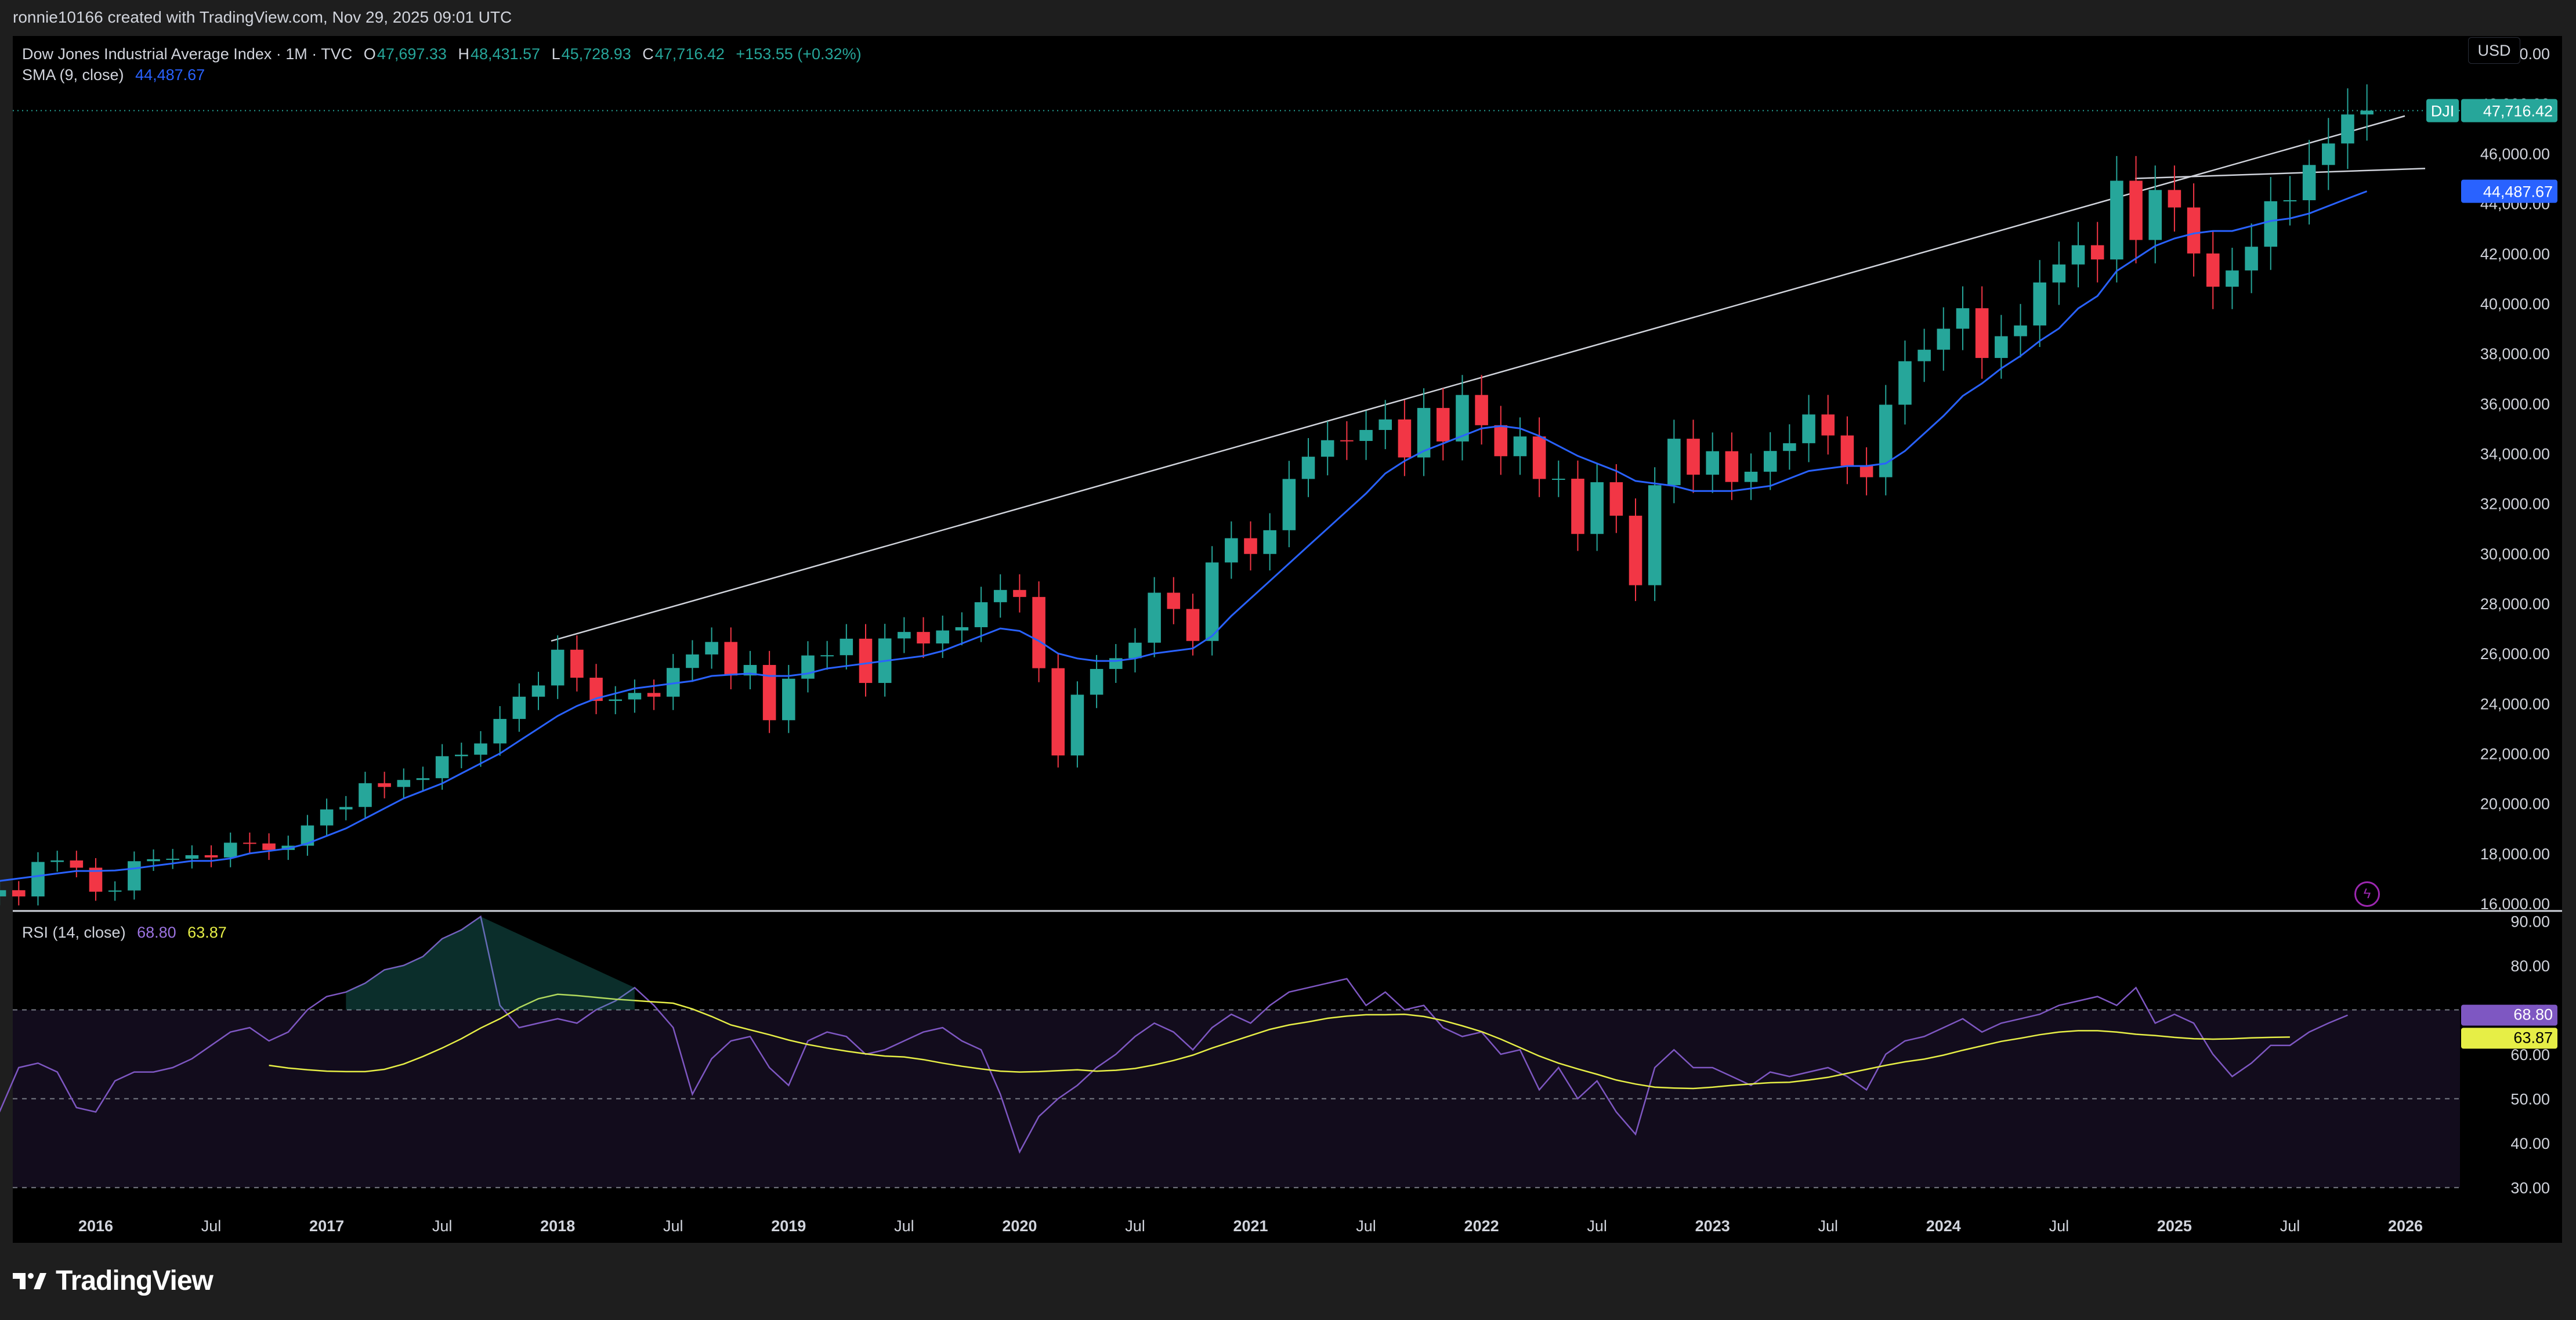  What do you see at coordinates (2530, 921) in the screenshot?
I see `rsi-axis-label: 90.00` at bounding box center [2530, 921].